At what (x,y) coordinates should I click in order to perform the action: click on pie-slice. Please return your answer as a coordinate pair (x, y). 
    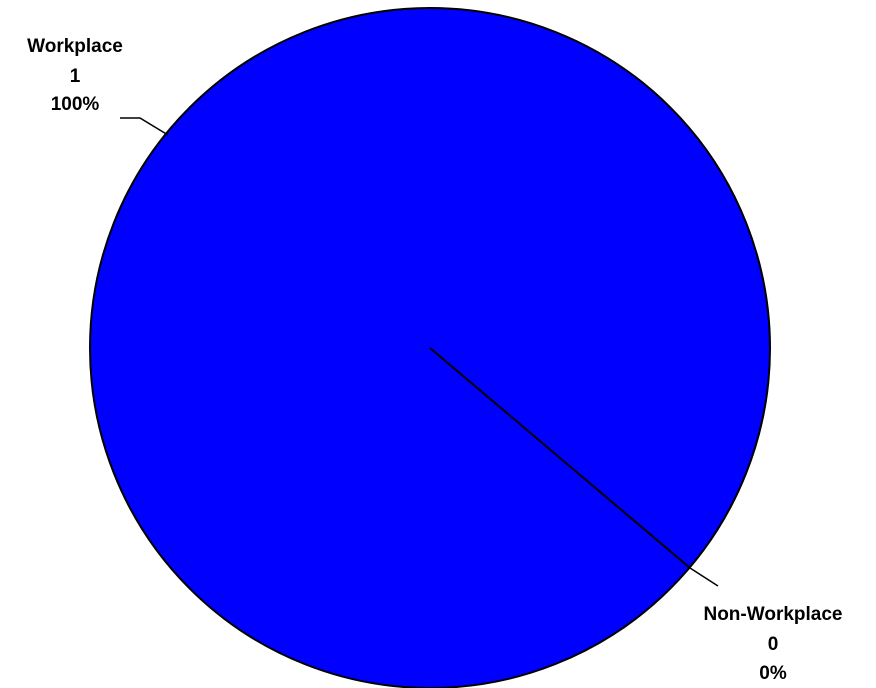
    Looking at the image, I should click on (560, 458).